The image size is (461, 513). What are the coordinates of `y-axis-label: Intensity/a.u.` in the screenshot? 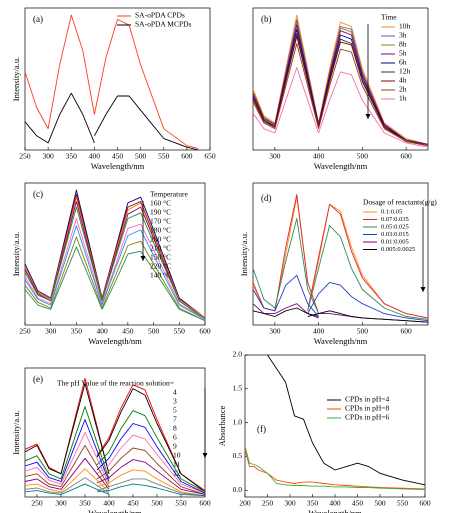 It's located at (244, 254).